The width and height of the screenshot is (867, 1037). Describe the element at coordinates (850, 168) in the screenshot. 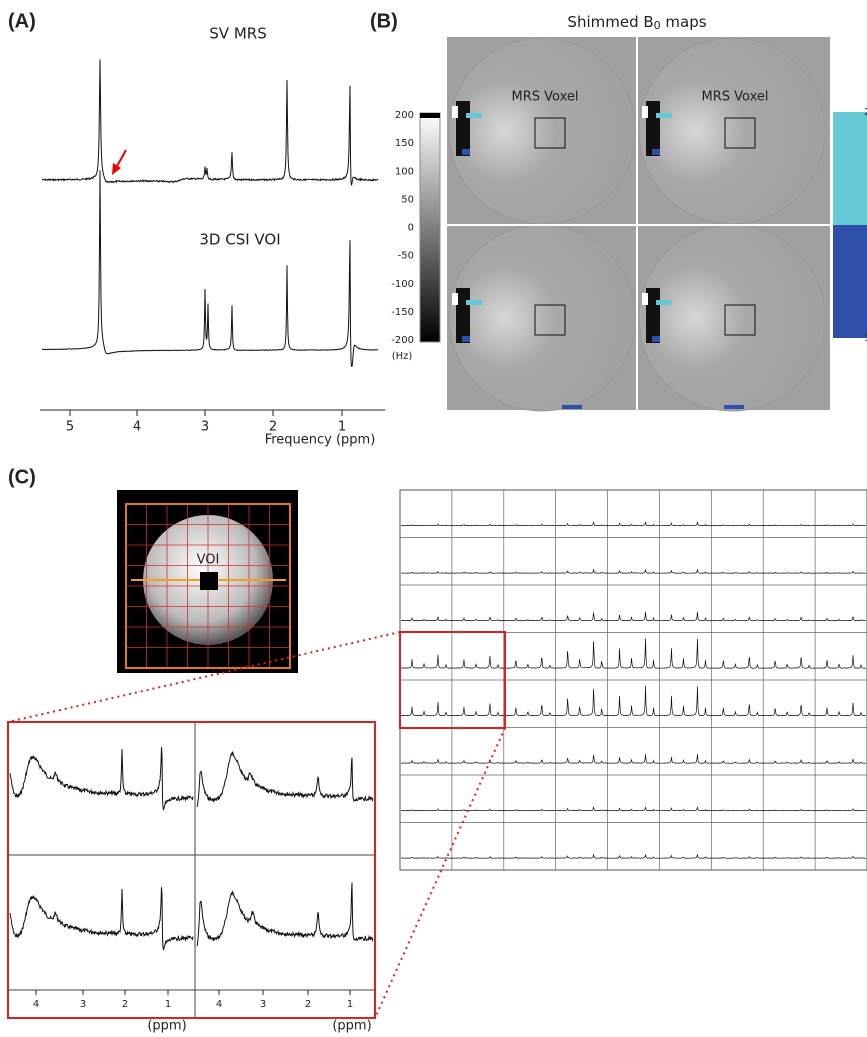

I see `mask-cyan` at that location.